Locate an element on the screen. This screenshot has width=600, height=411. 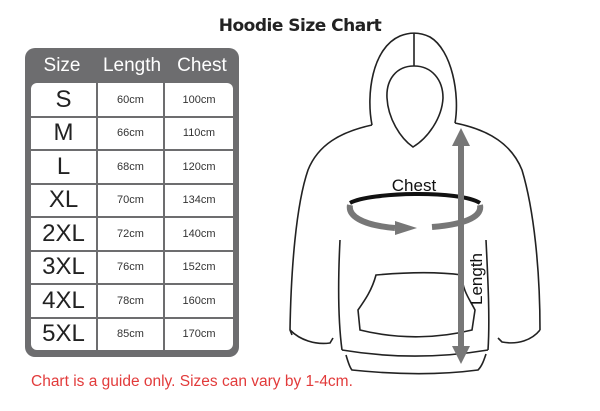
chest-back-line is located at coordinates (415, 198).